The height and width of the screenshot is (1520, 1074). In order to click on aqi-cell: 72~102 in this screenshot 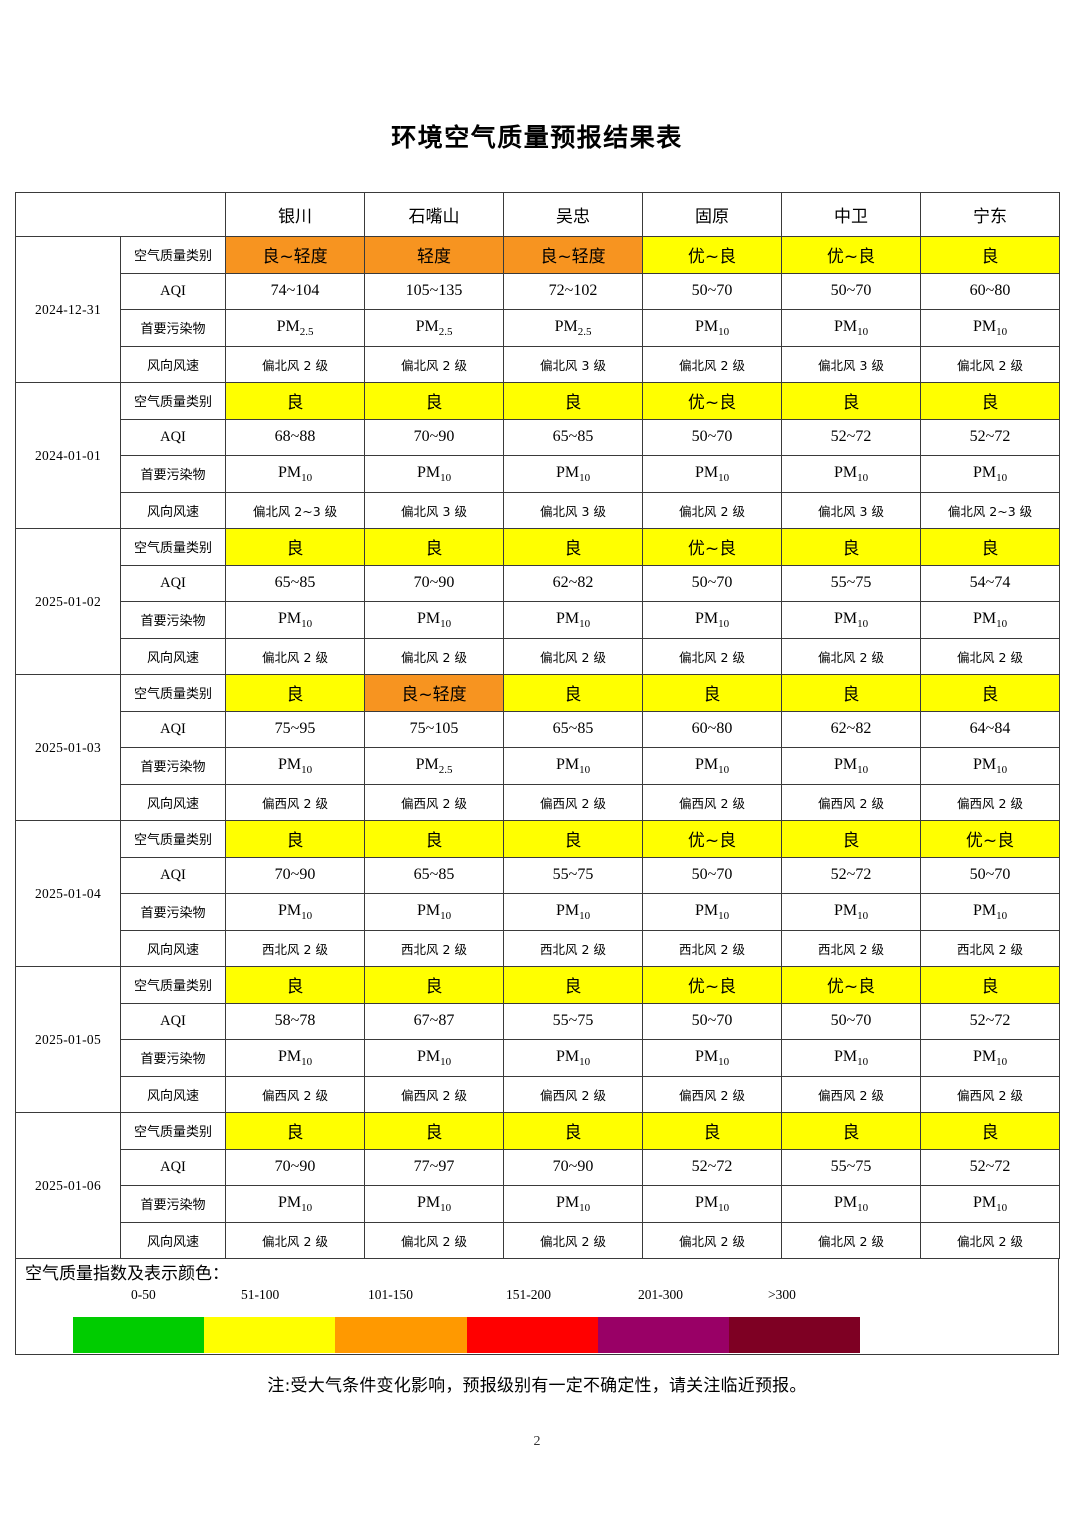, I will do `click(573, 291)`.